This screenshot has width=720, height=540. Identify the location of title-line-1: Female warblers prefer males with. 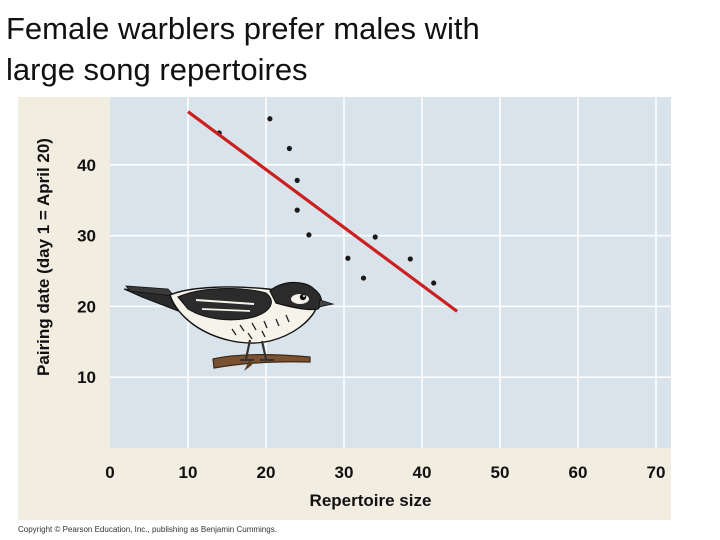
(243, 28).